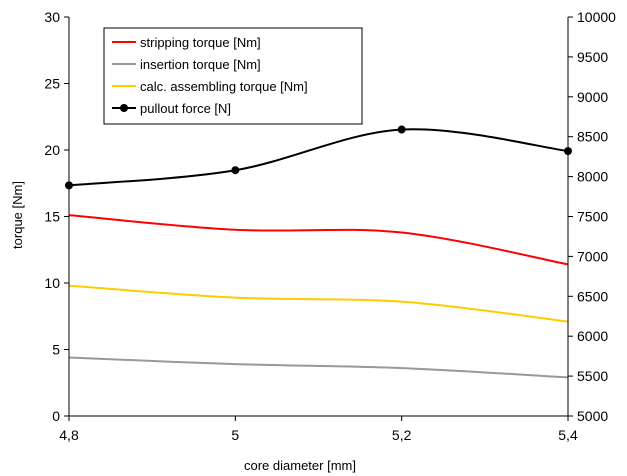 The height and width of the screenshot is (476, 627). I want to click on y2-tick-label: 6500, so click(592, 296).